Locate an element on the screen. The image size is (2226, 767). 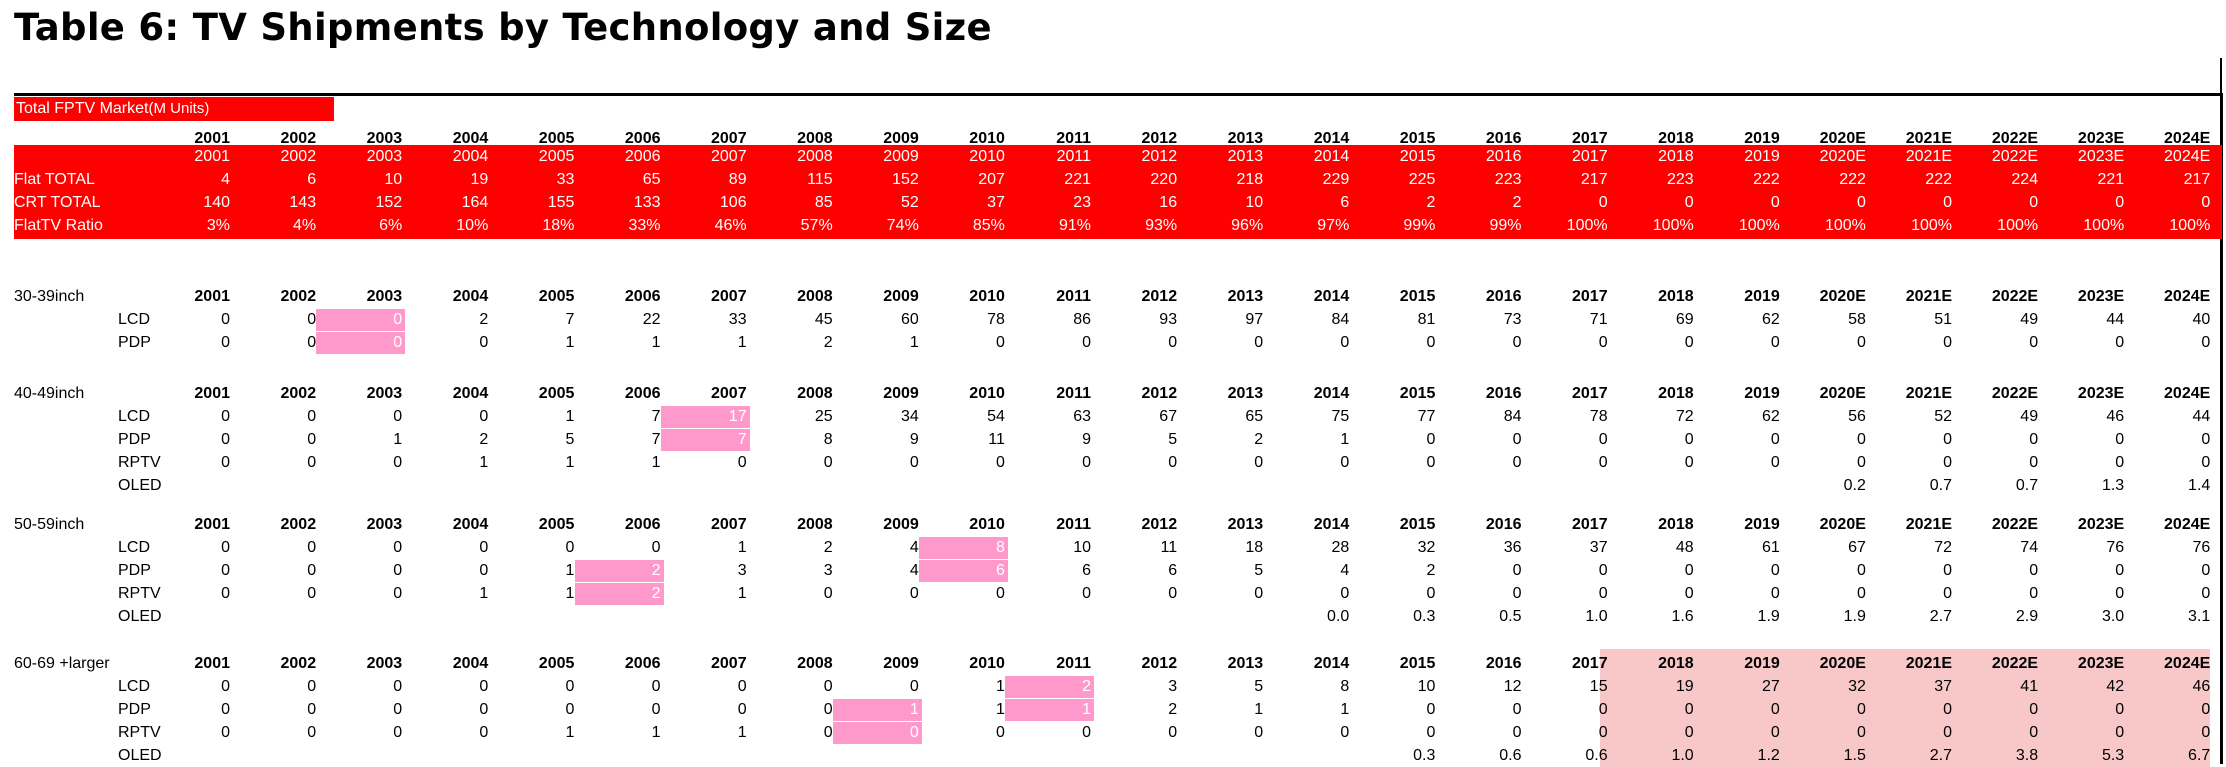
table-cell: 84 is located at coordinates (1512, 416).